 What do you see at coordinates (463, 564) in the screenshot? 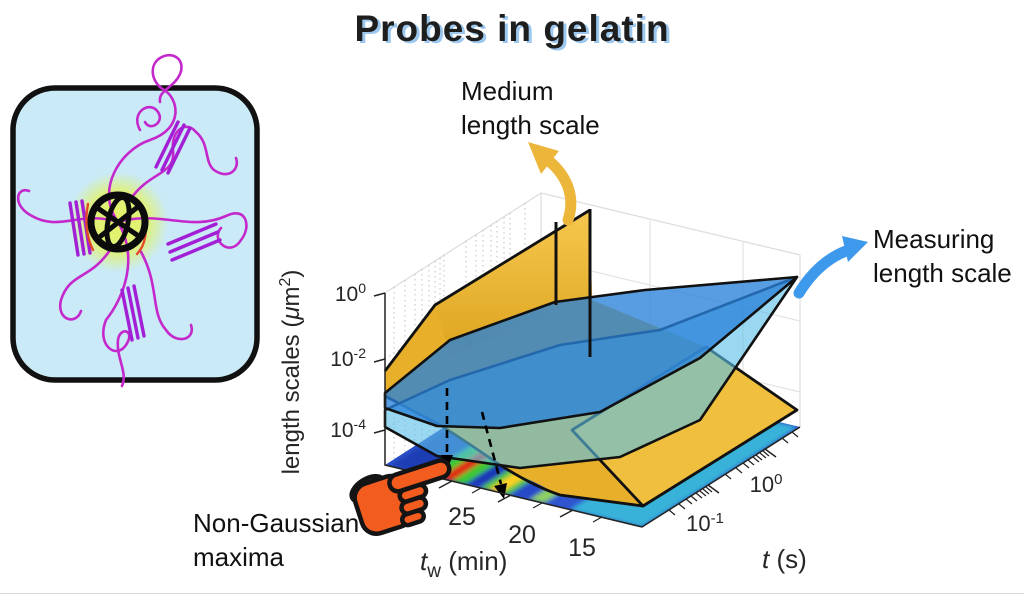
I see `tw-axis-label: tw (min)` at bounding box center [463, 564].